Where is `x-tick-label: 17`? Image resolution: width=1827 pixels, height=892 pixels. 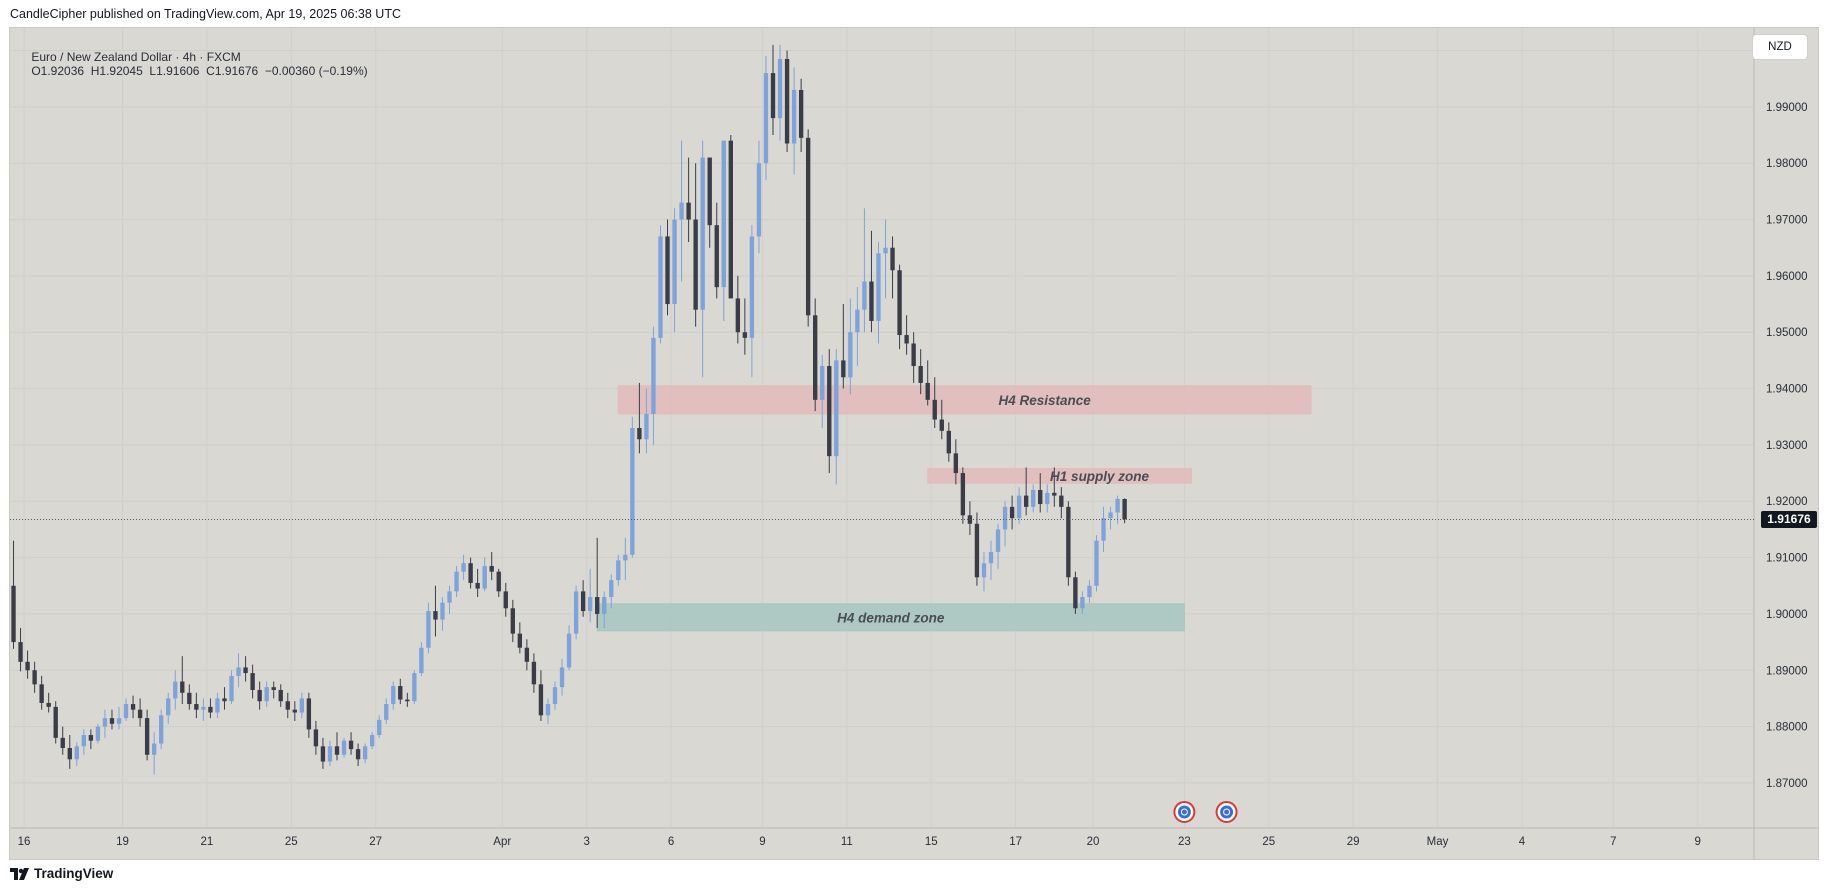 x-tick-label: 17 is located at coordinates (1015, 842).